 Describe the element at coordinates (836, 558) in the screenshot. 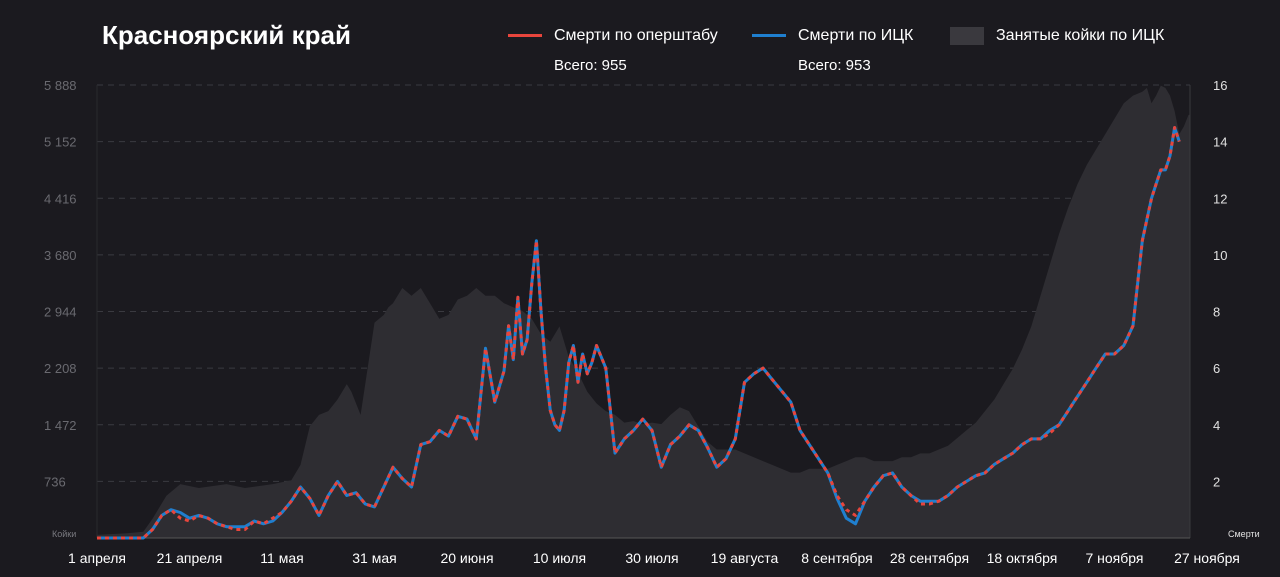

I see `x-tick-label: 8 сентября` at that location.